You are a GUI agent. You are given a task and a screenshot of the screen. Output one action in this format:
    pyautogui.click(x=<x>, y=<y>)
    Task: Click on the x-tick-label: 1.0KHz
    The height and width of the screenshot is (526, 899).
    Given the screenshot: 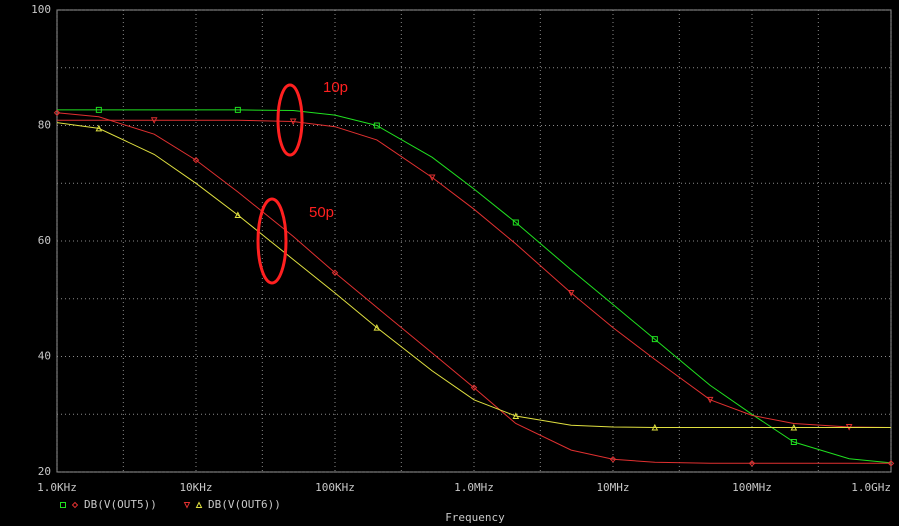 What is the action you would take?
    pyautogui.click(x=57, y=487)
    